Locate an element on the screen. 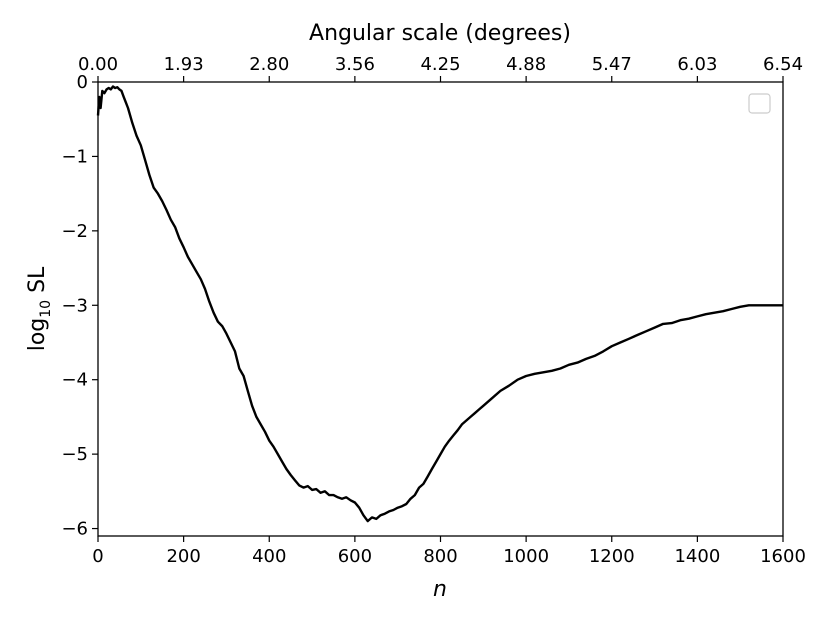 This screenshot has height=623, width=830. top-tick-label: 3.56 is located at coordinates (355, 64).